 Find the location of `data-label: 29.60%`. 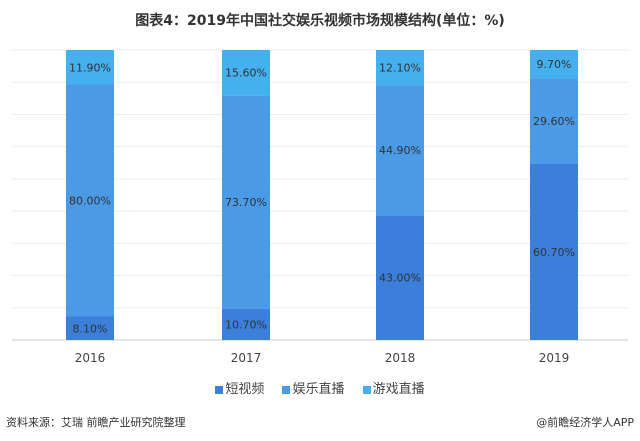

data-label: 29.60% is located at coordinates (554, 121).